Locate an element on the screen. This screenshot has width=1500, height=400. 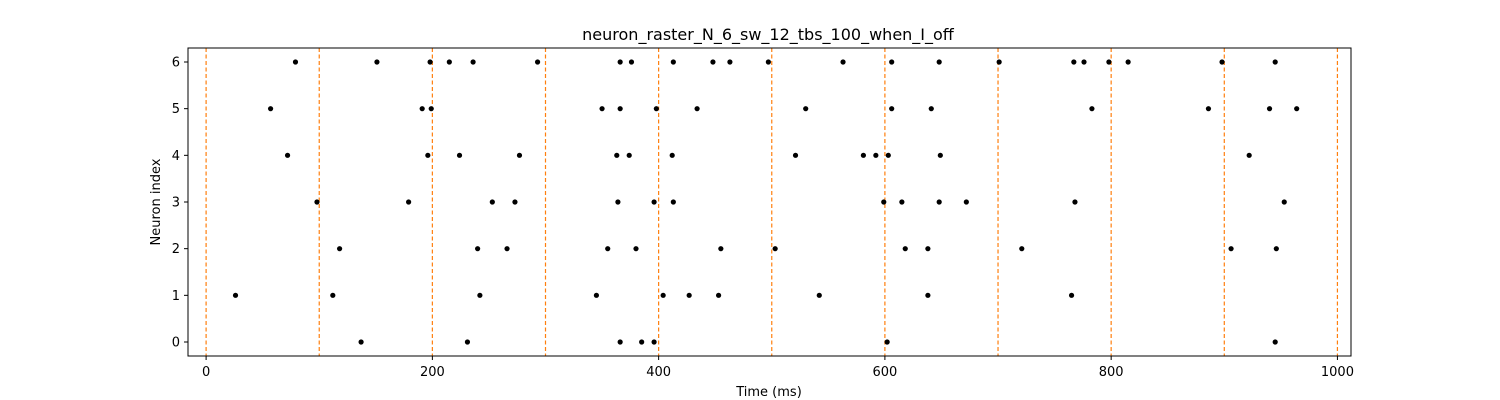
x-tick-label: 1000 is located at coordinates (1337, 372).